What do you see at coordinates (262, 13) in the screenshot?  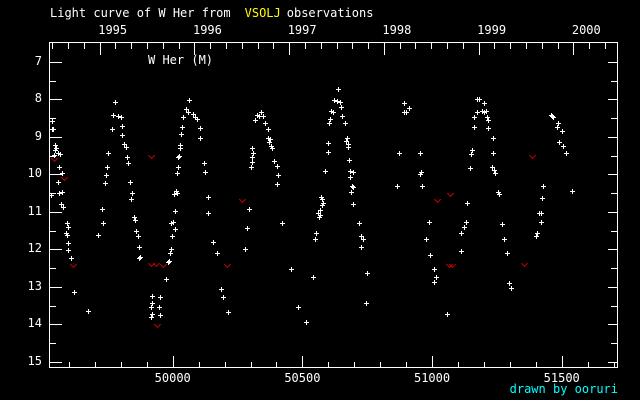 I see `vsolj-highlight: VSOLJ` at bounding box center [262, 13].